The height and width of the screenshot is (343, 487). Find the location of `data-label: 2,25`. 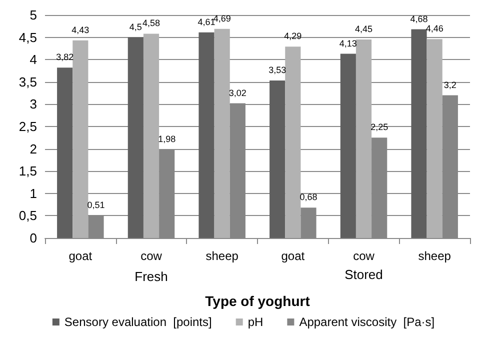

data-label: 2,25 is located at coordinates (379, 127).